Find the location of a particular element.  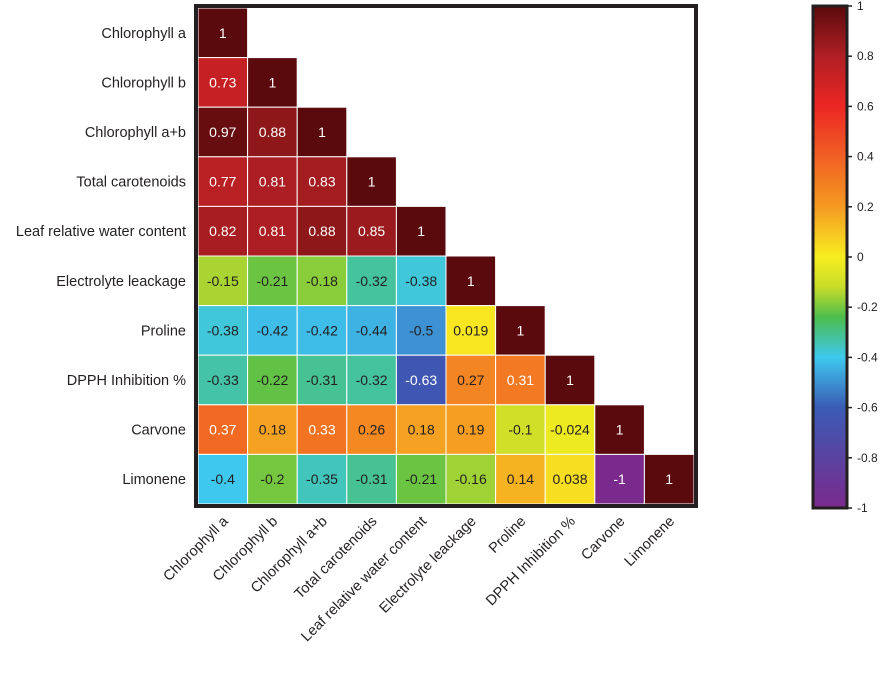

colorbar-tick-label: -0.4 is located at coordinates (867, 357).